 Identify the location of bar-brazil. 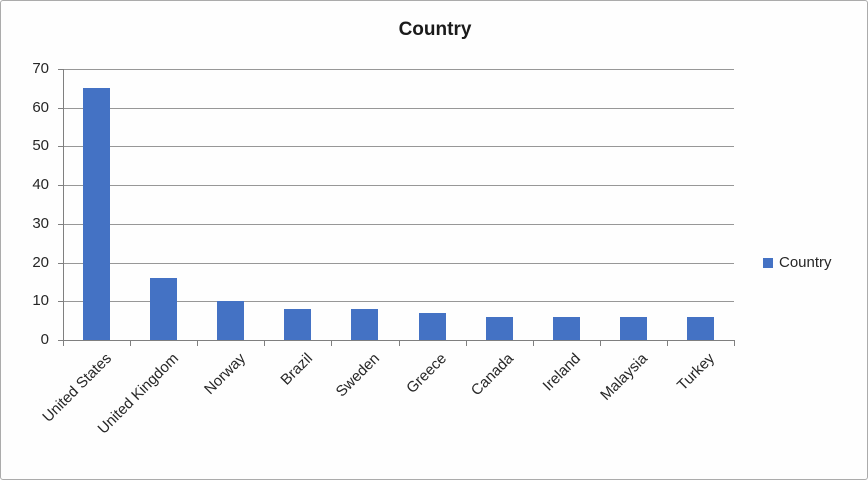
(298, 324).